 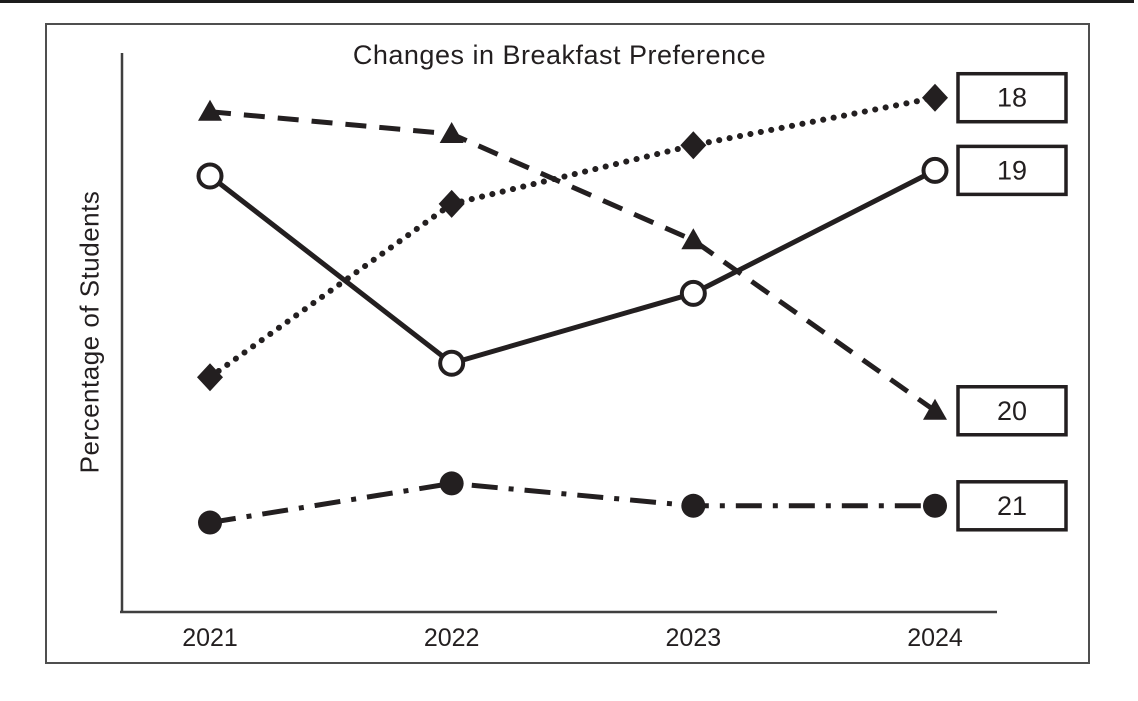 I want to click on marker-triangle-2024, so click(x=935, y=409).